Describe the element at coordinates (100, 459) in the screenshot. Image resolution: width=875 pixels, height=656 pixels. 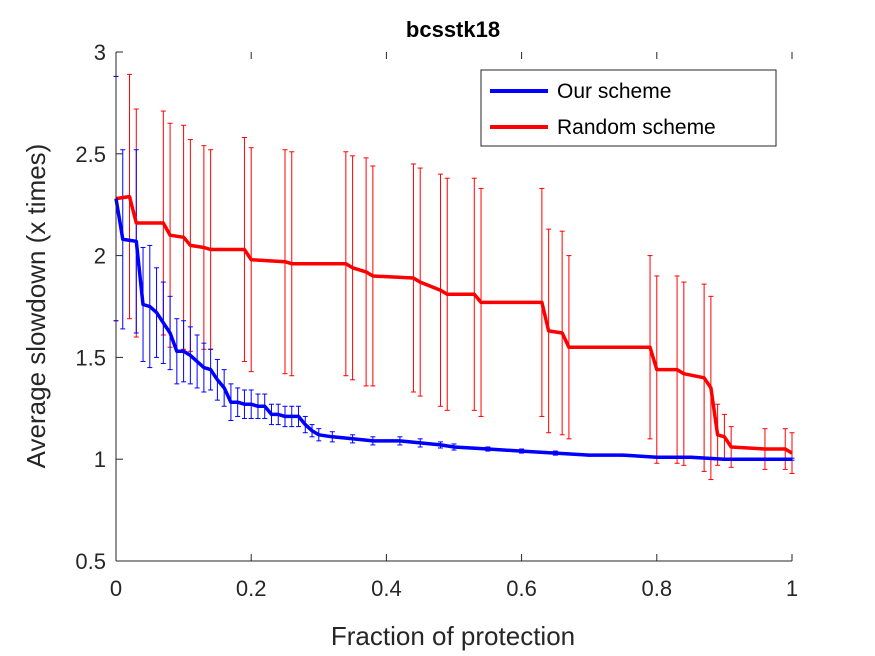
I see `y-tick-label: 1` at that location.